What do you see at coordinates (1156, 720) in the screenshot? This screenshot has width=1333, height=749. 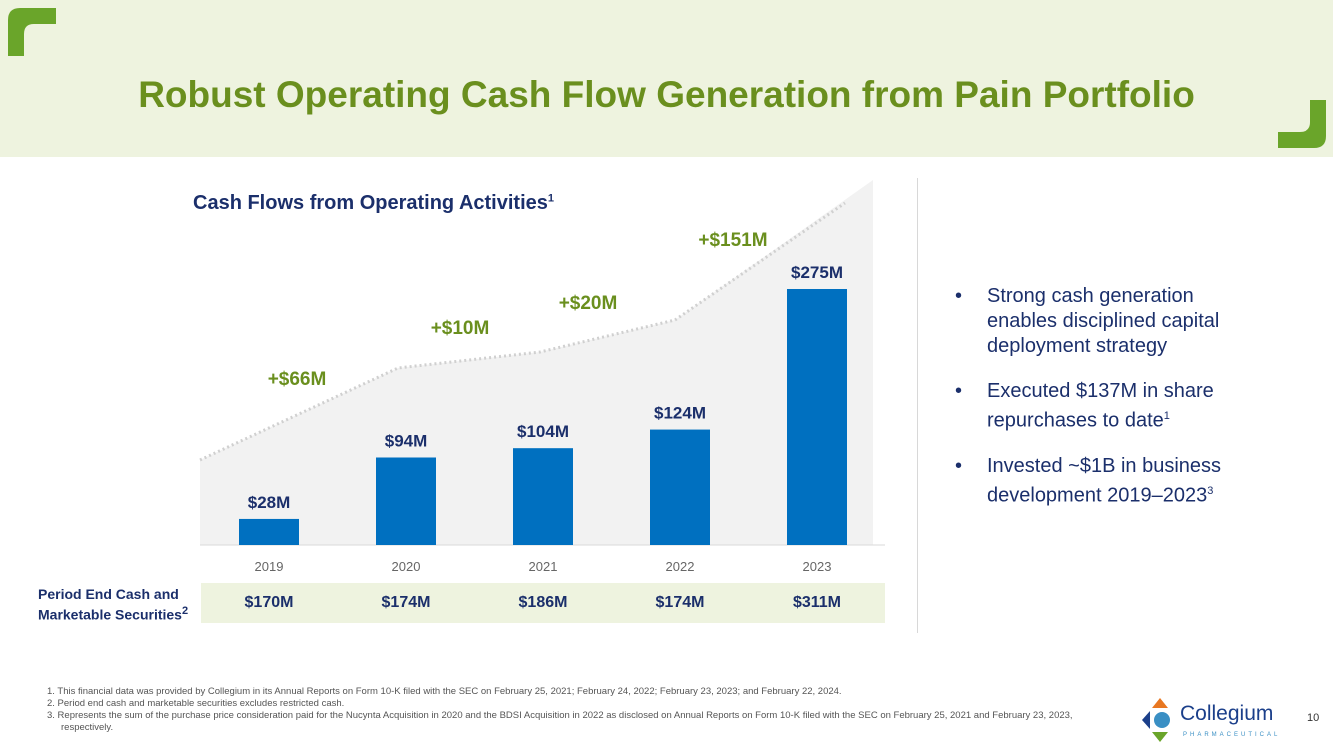 I see `collegium-logo-icon` at bounding box center [1156, 720].